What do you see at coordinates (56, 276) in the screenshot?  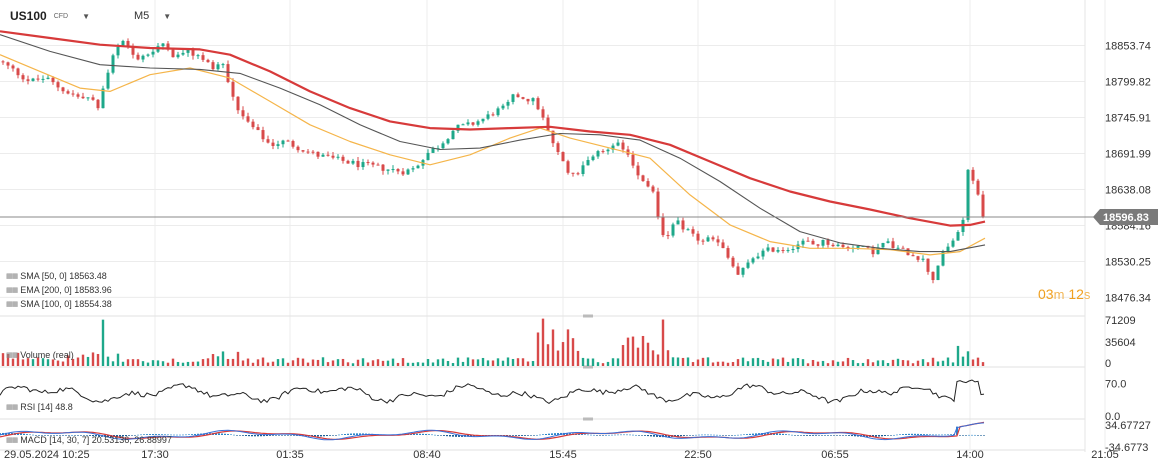 I see `legend-sma50: ▦▦ SMA [50, 0] 18563.48` at bounding box center [56, 276].